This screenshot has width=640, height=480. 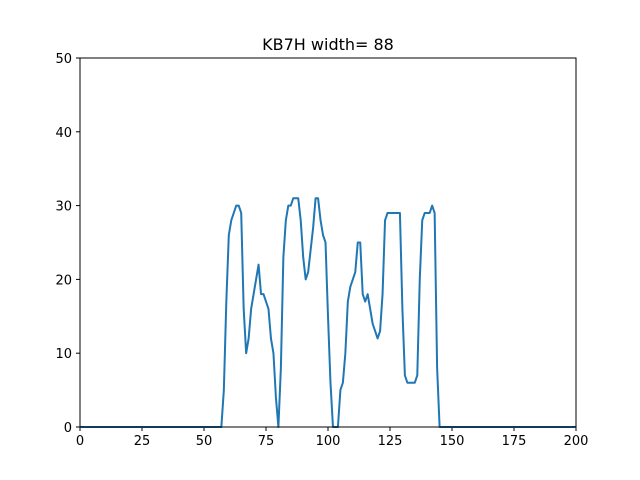 What do you see at coordinates (452, 441) in the screenshot?
I see `x-tick-label: 150` at bounding box center [452, 441].